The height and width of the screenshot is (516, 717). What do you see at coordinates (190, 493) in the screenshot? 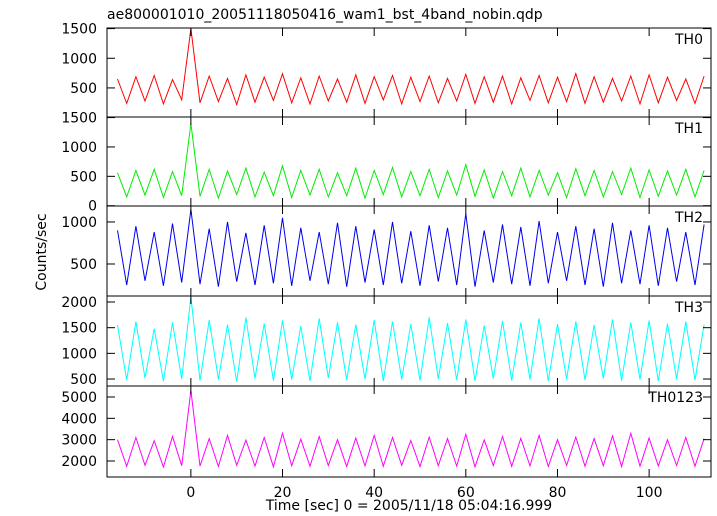
I see `x-tick-label: 0` at bounding box center [190, 493].